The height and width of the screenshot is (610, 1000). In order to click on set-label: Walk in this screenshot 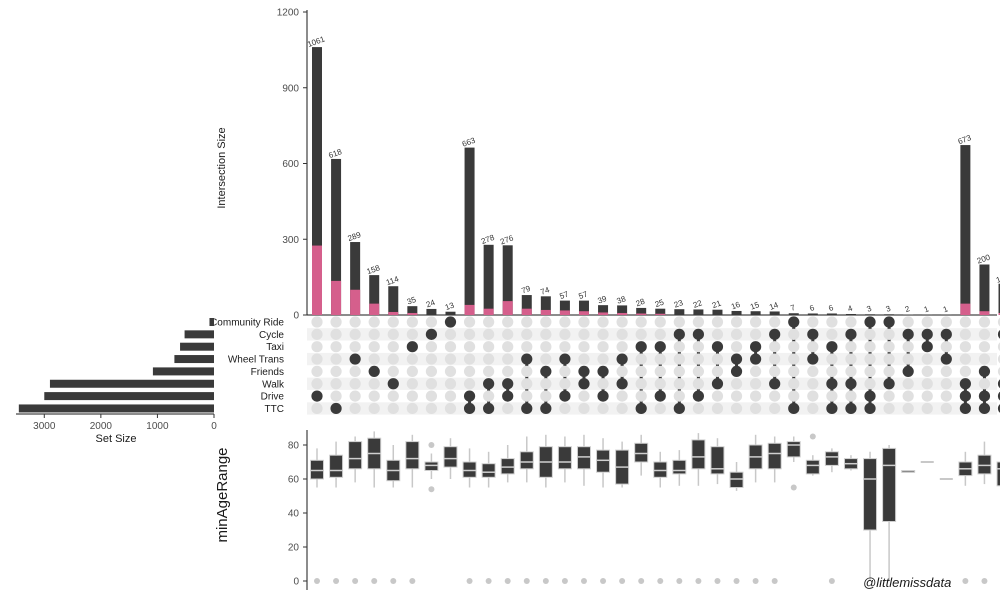, I will do `click(273, 384)`.